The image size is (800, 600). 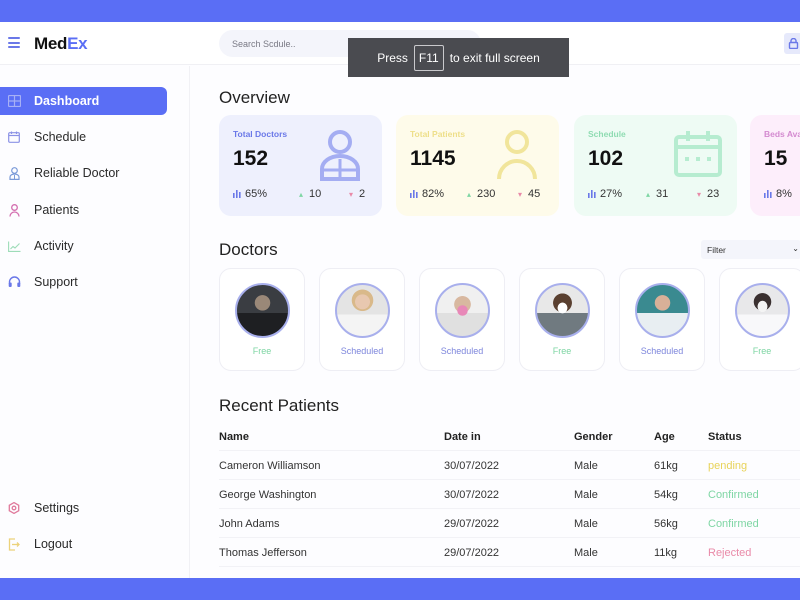 What do you see at coordinates (716, 250) in the screenshot?
I see `filter-label: Filter` at bounding box center [716, 250].